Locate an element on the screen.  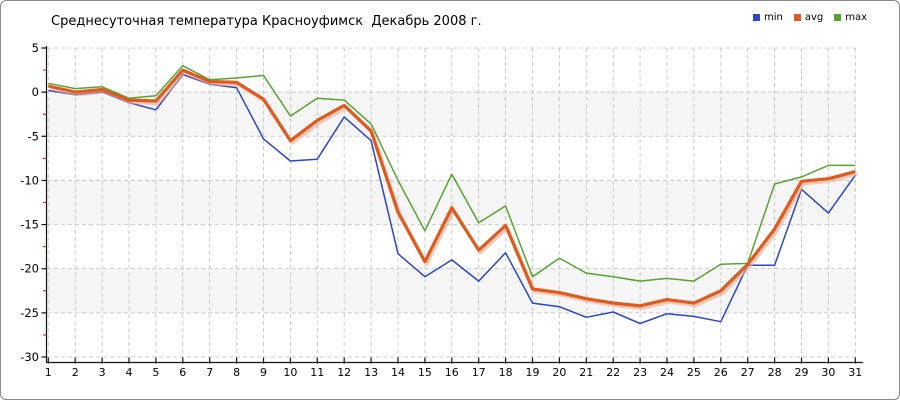
x-tick-label: 8 is located at coordinates (236, 372).